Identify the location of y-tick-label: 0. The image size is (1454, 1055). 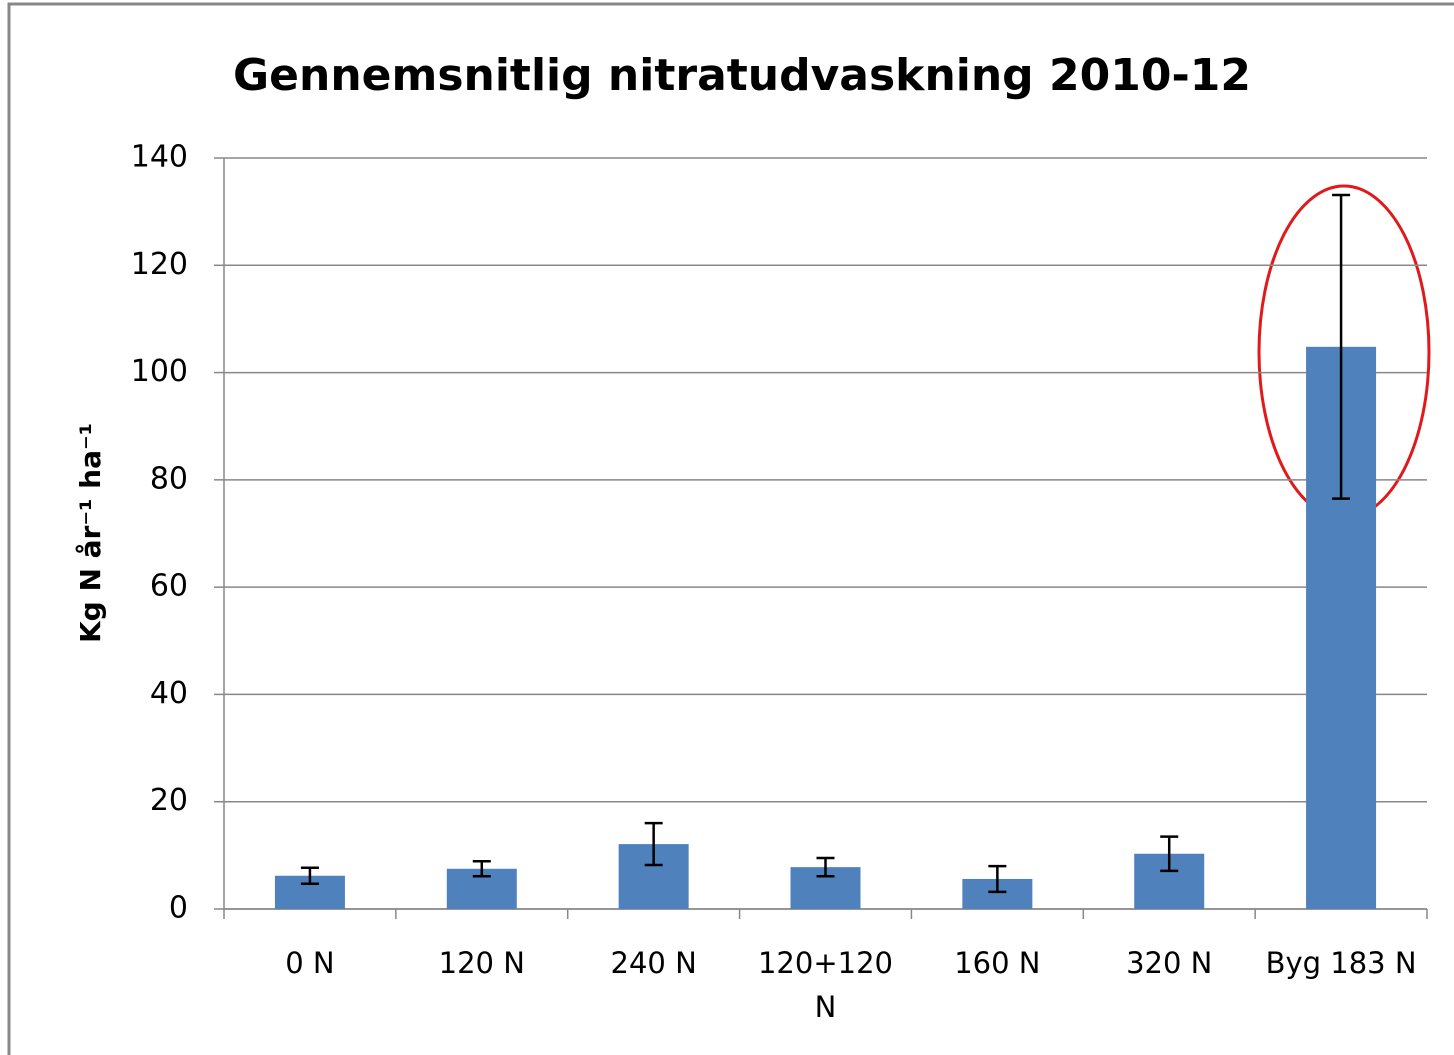
(178, 908).